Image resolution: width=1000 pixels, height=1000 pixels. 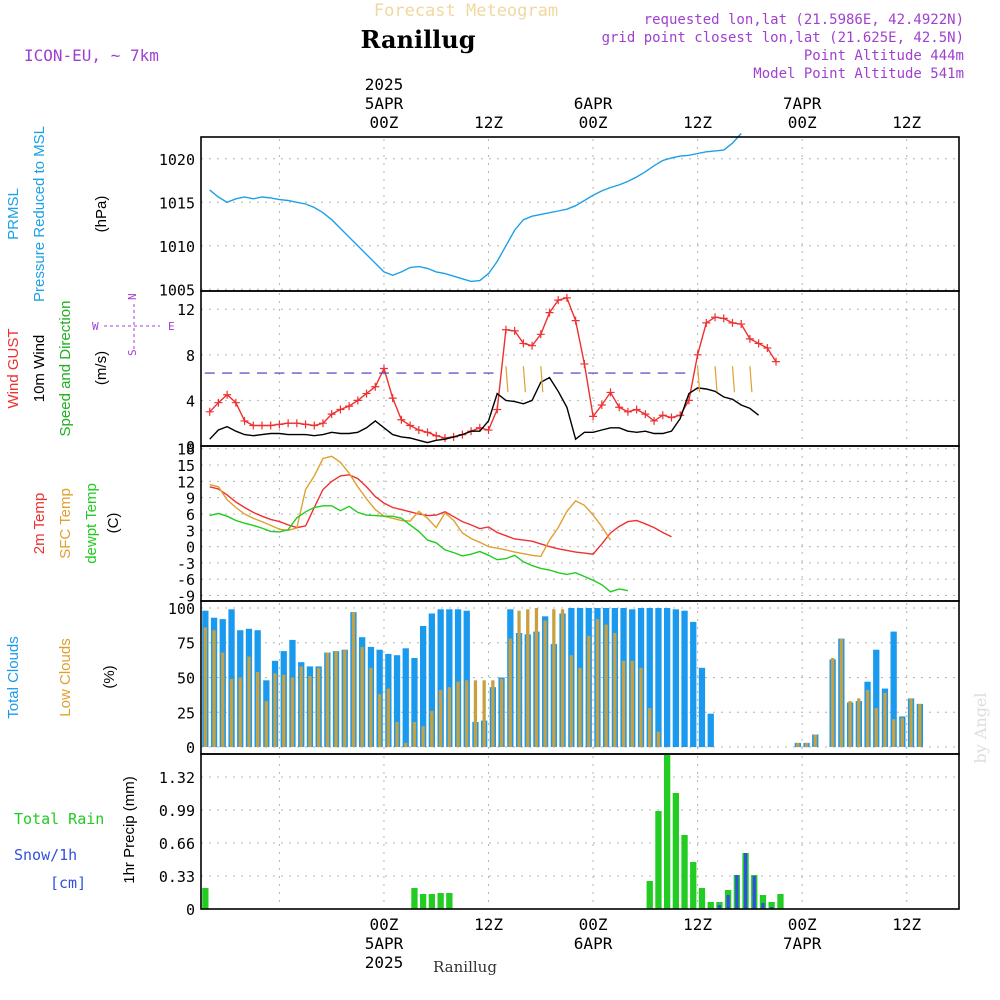 I want to click on series-line-dewpt, so click(x=419, y=549).